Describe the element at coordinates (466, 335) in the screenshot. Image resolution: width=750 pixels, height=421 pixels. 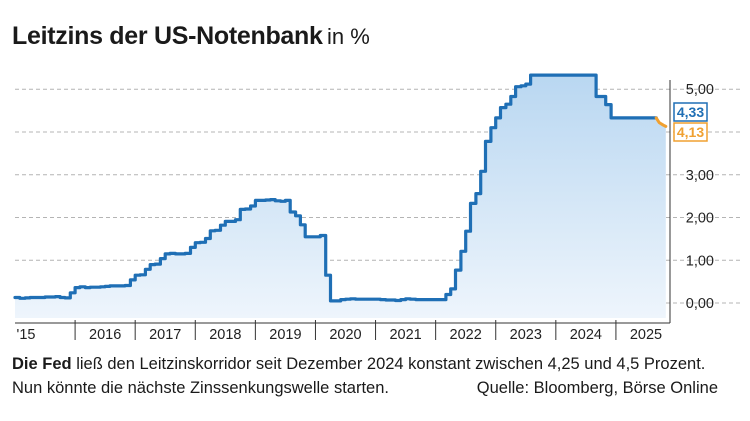
I see `x-tick-label: 2022` at that location.